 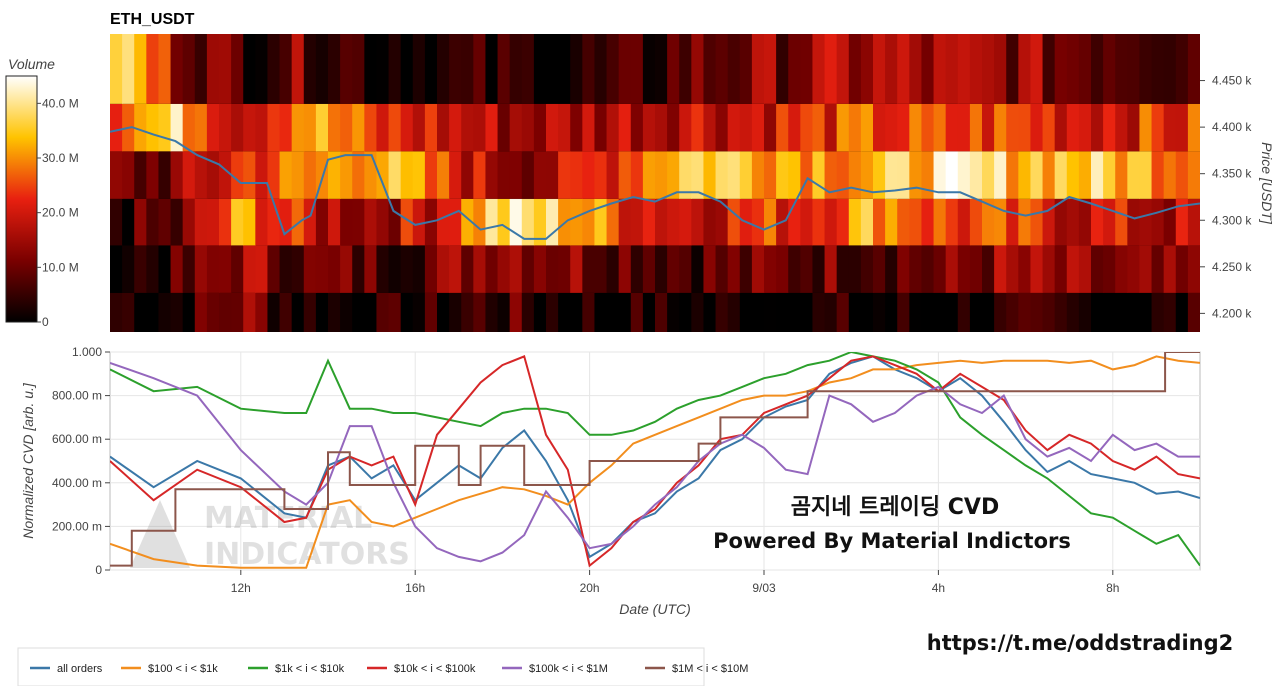 What do you see at coordinates (58, 212) in the screenshot?
I see `colorbar-ticks: 0 10.0 M 20.0 M 30.0 M 40.0 M` at bounding box center [58, 212].